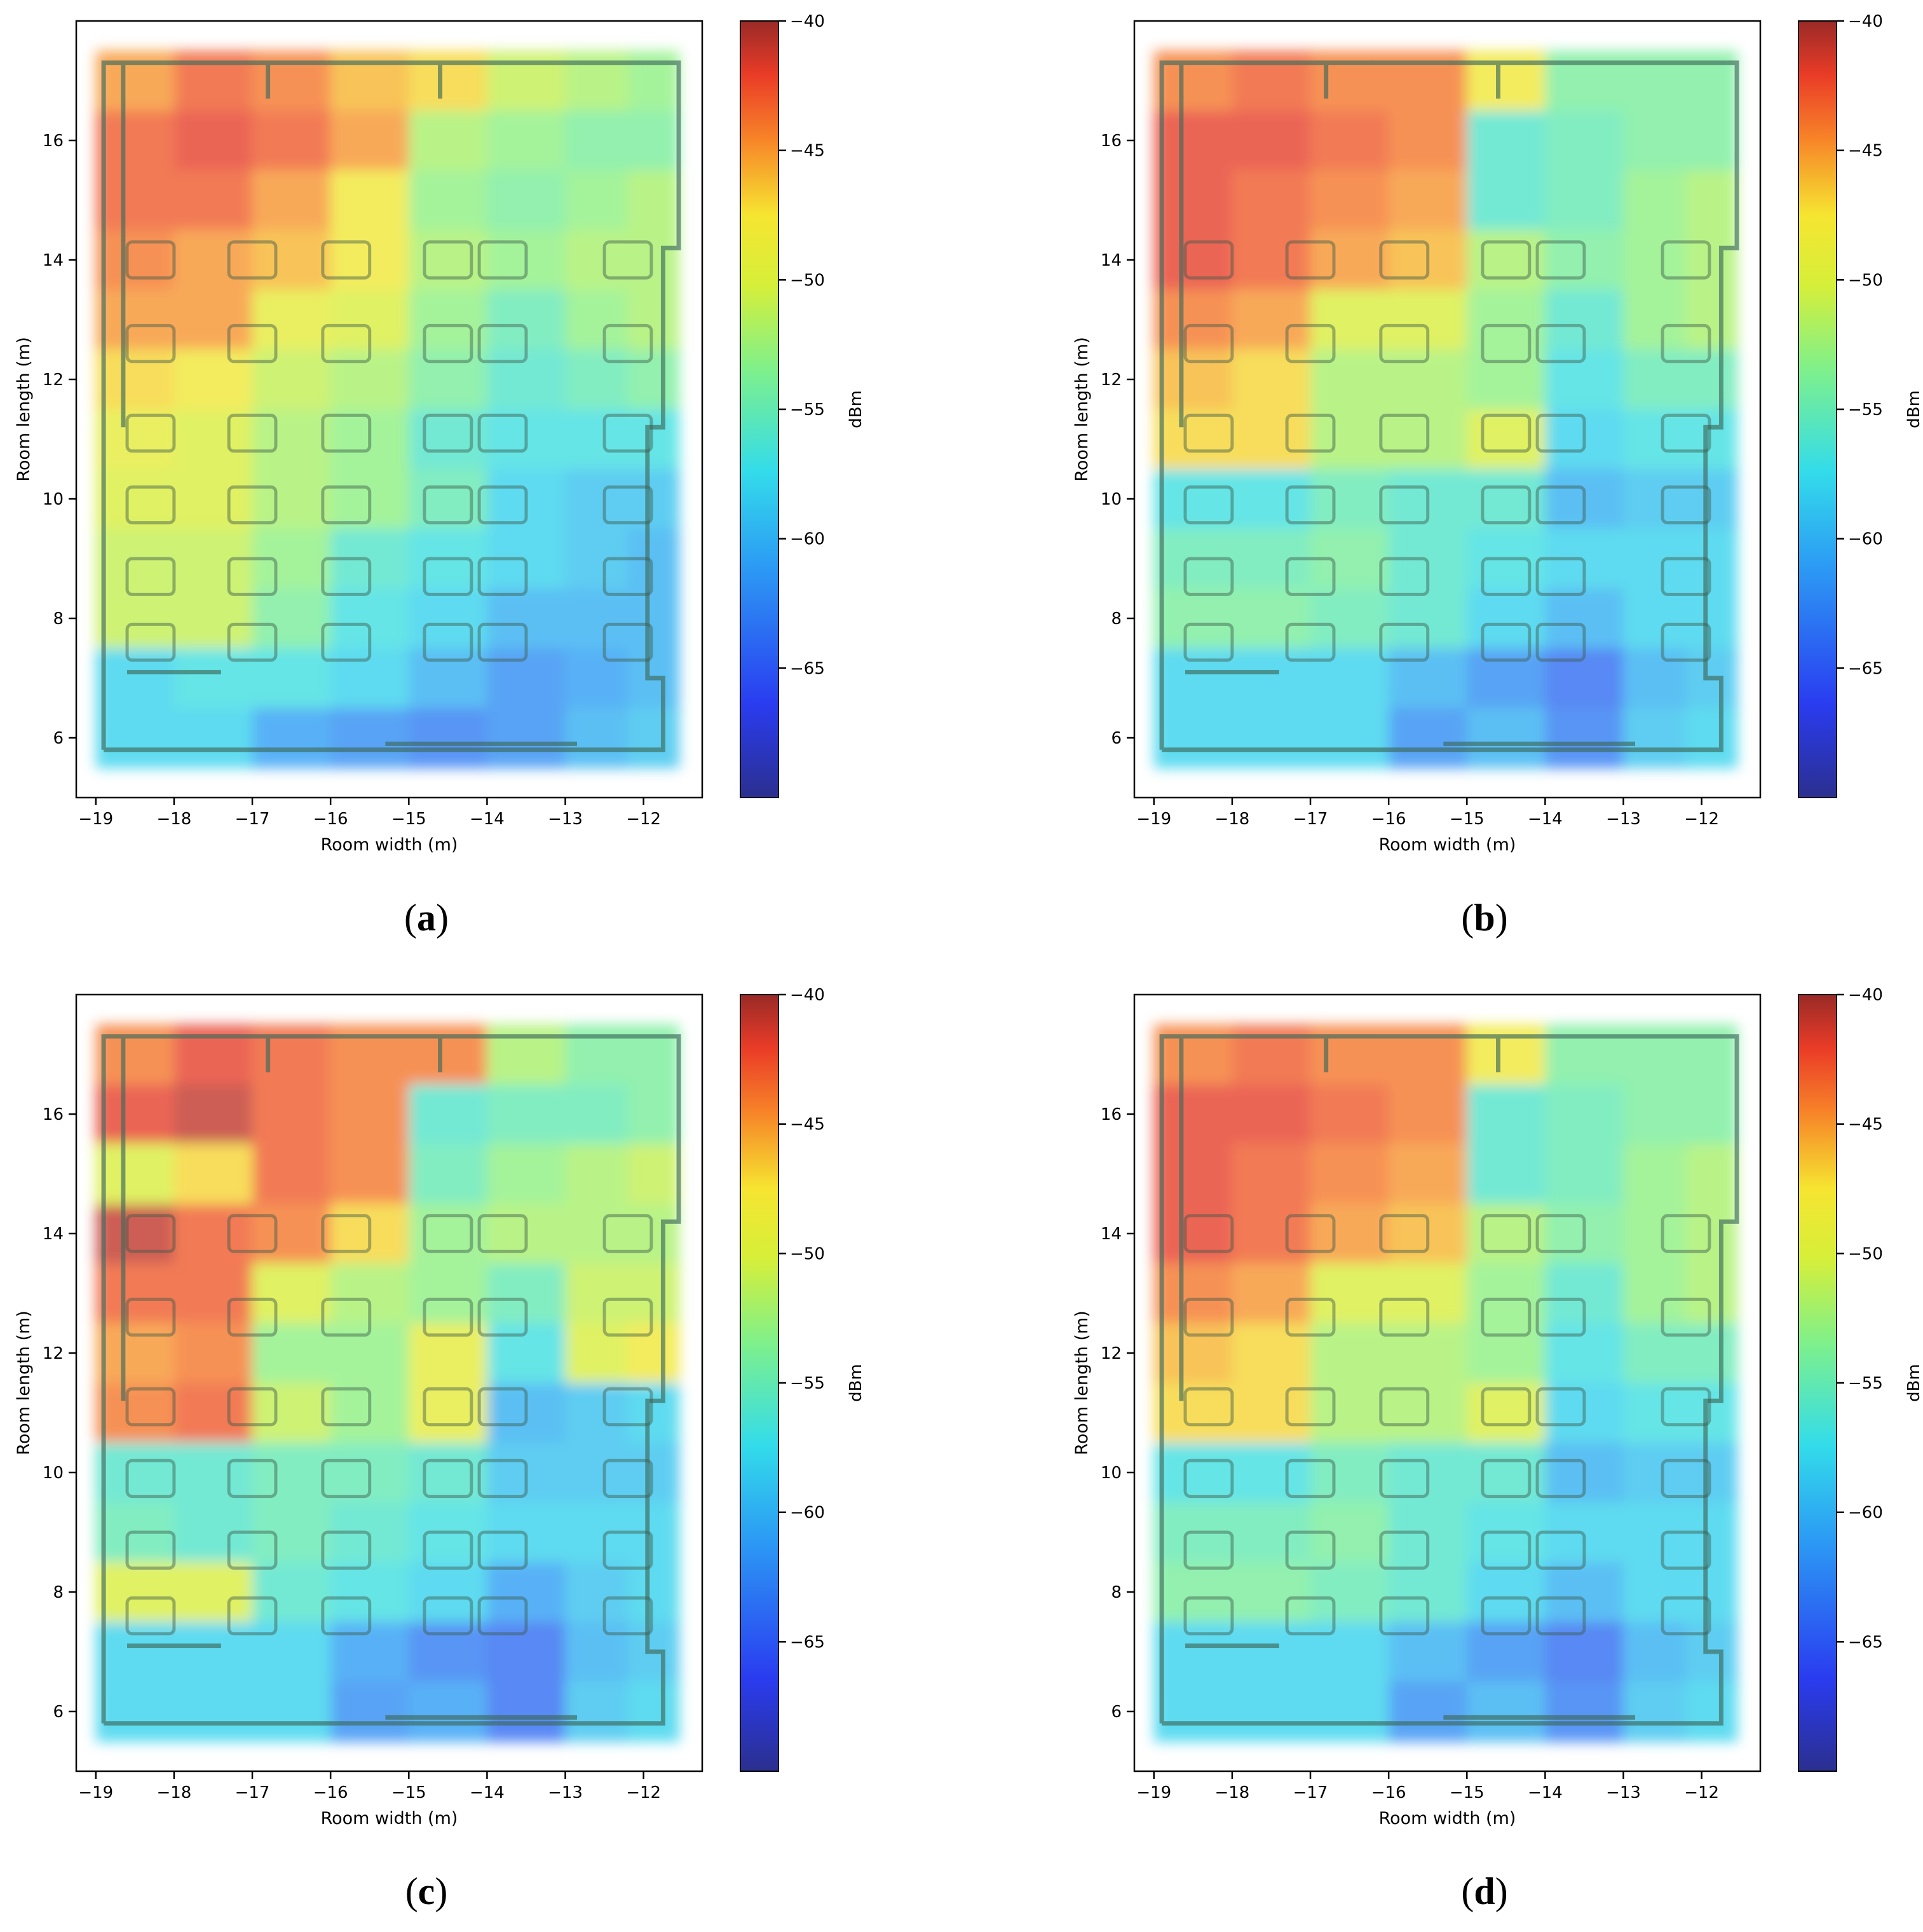  What do you see at coordinates (807, 1514) in the screenshot?
I see `colorbar-tick-label: −60` at bounding box center [807, 1514].